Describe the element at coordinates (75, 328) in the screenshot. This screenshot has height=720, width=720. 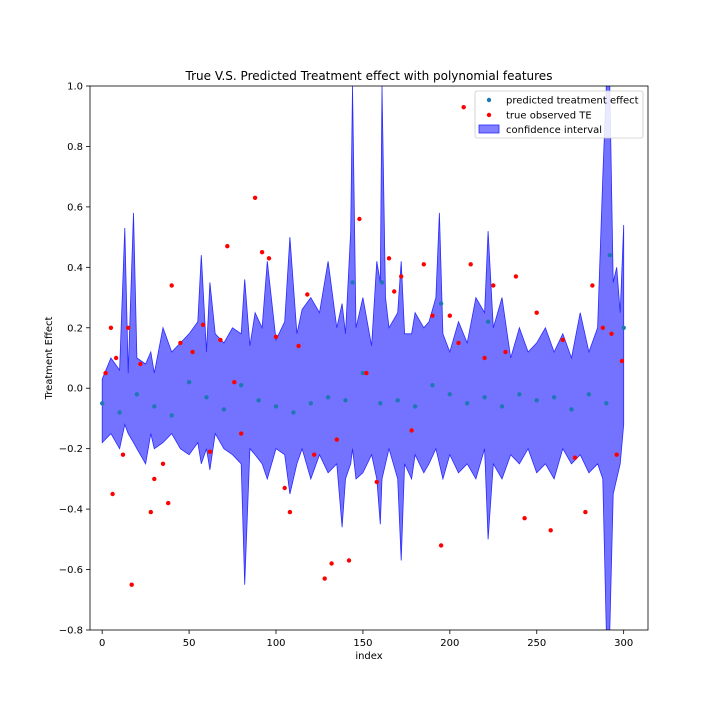
I see `y-tick-label: 0.2` at that location.